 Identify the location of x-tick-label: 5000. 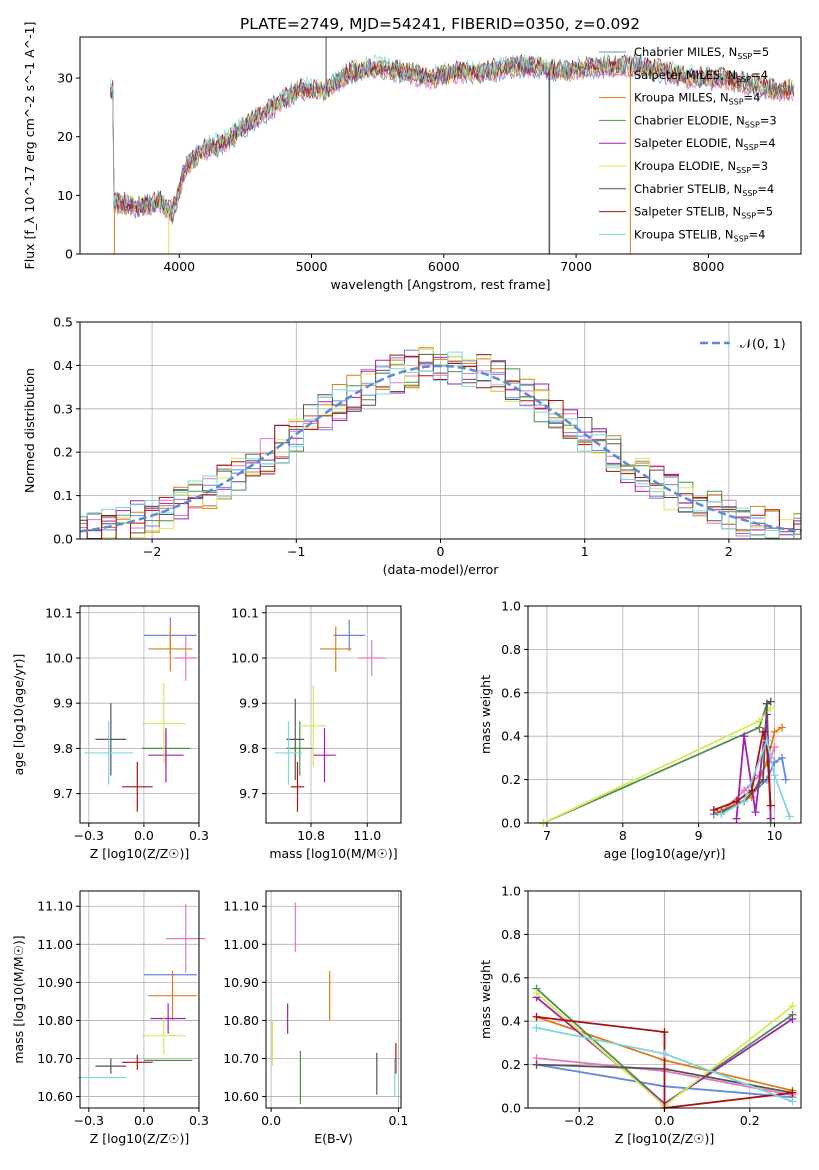
(312, 266).